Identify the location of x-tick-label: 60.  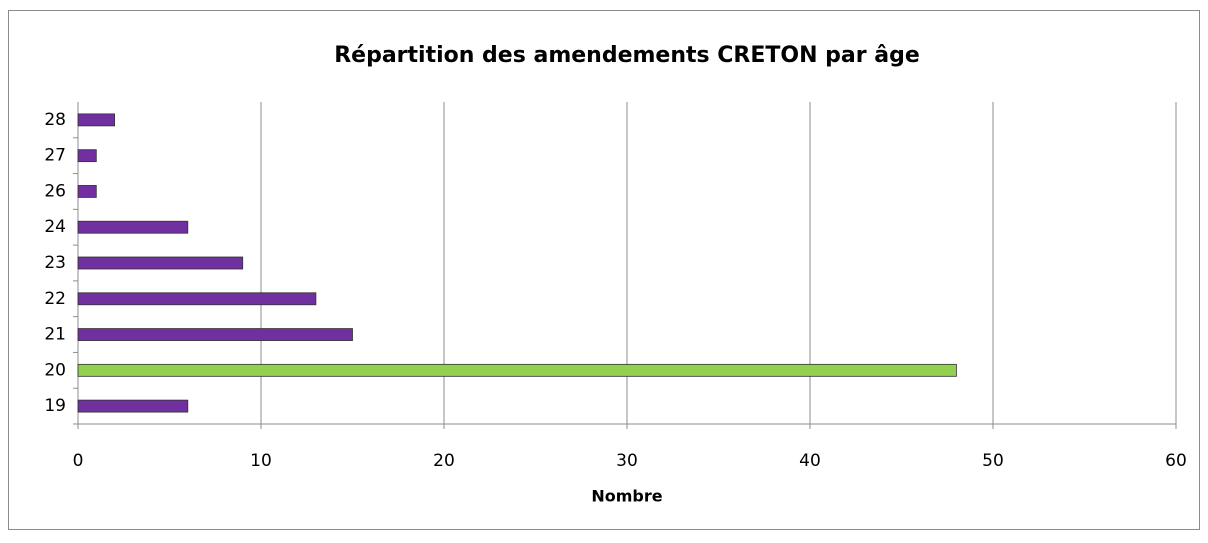
(1176, 461).